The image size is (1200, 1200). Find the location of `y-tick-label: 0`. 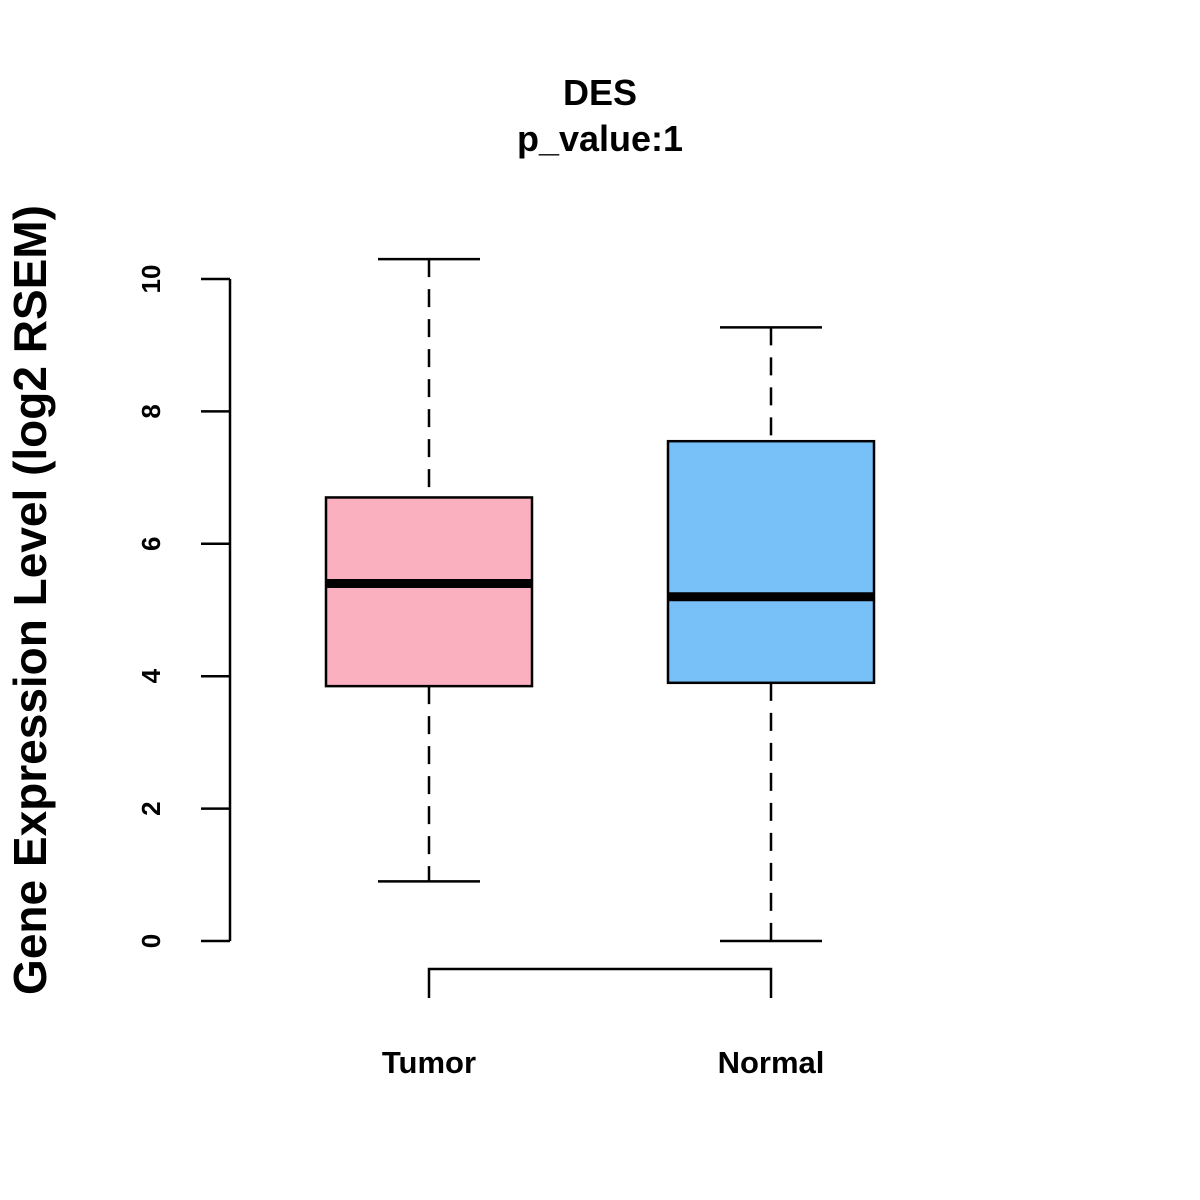

y-tick-label: 0 is located at coordinates (151, 941).